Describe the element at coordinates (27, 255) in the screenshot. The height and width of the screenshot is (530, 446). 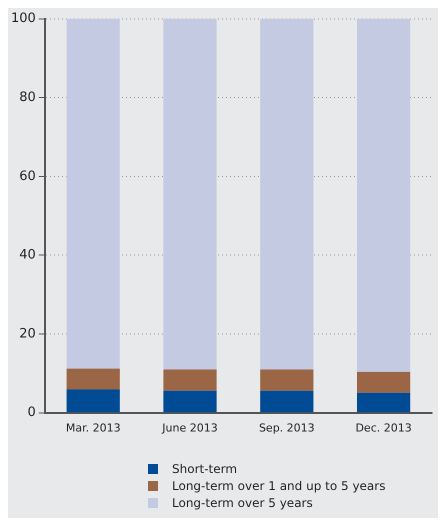
I see `y-tick-label: 40` at that location.